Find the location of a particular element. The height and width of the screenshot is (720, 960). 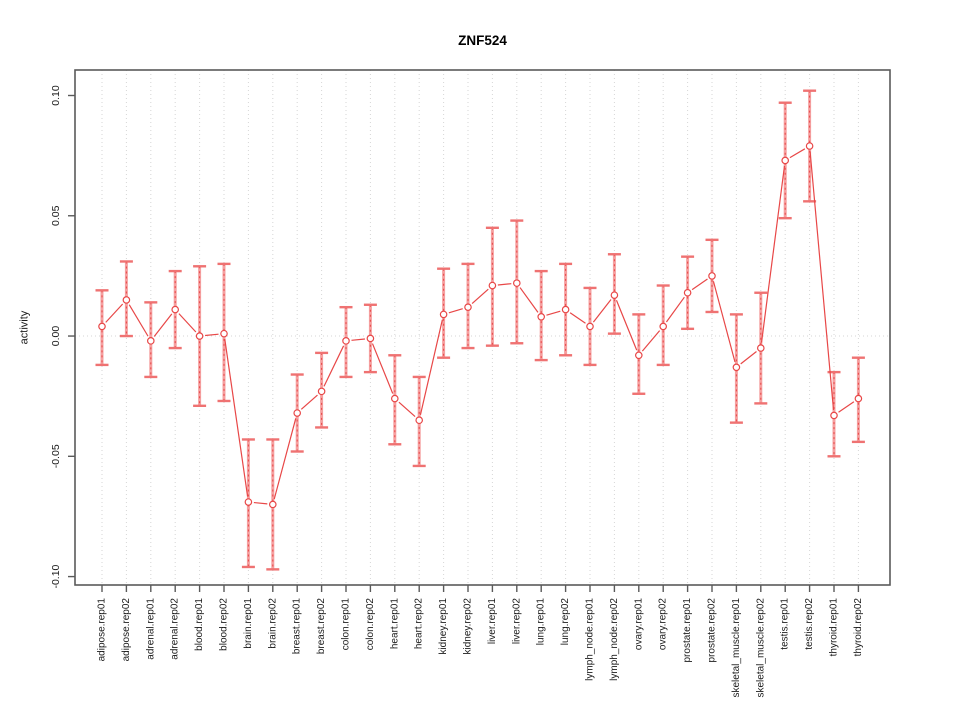

x-tick-label: blood.rep01 is located at coordinates (199, 624).